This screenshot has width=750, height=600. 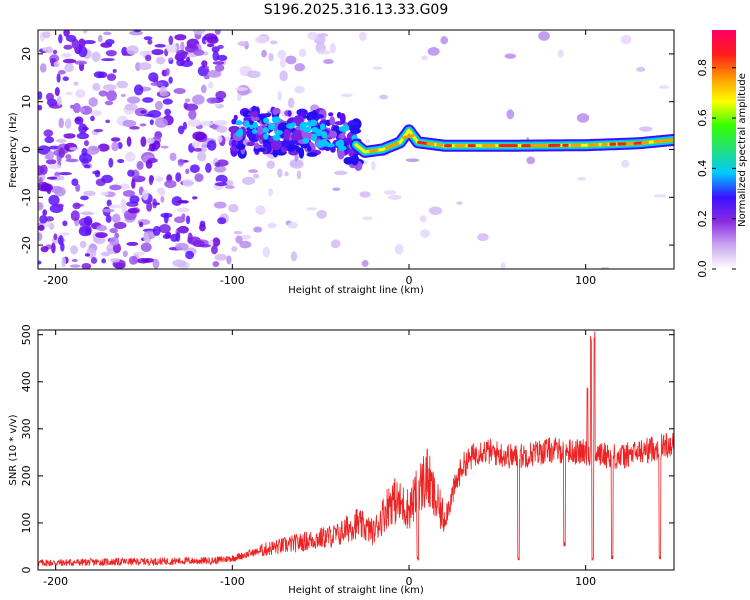 What do you see at coordinates (26, 475) in the screenshot?
I see `y-tick-label: 200` at bounding box center [26, 475].